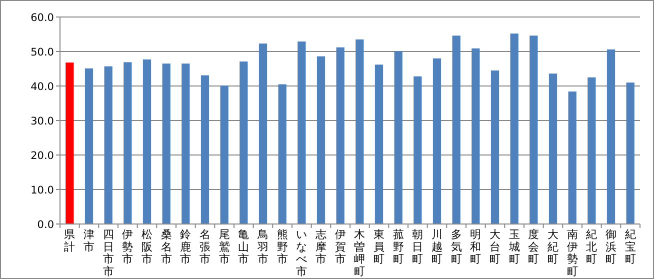  Describe the element at coordinates (360, 253) in the screenshot. I see `x-tick-label: 木曽岬町` at that location.